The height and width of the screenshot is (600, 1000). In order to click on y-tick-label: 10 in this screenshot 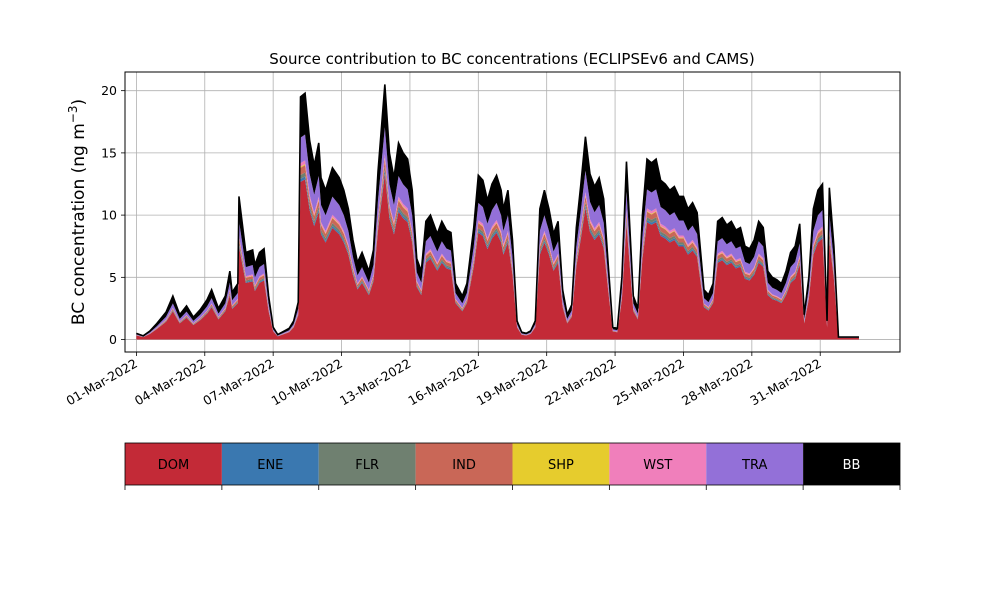, I will do `click(109, 215)`.